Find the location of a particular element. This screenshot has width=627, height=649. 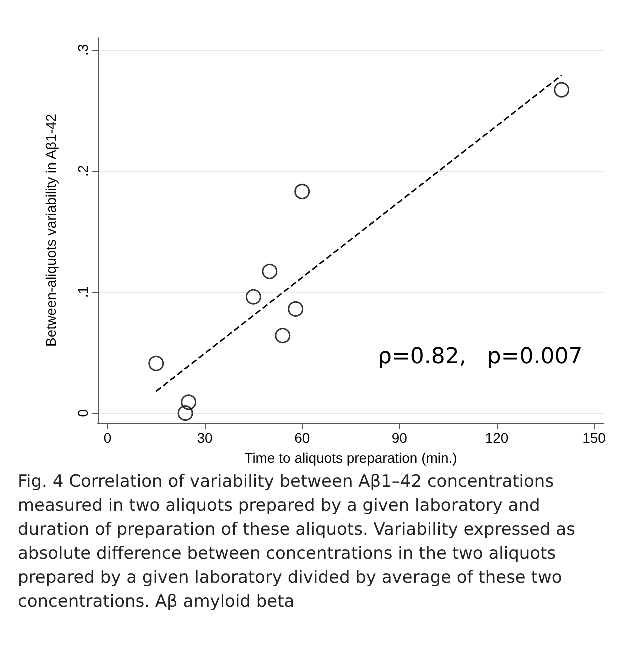

annotation: ρ=0.82, p=0.007 is located at coordinates (480, 357).